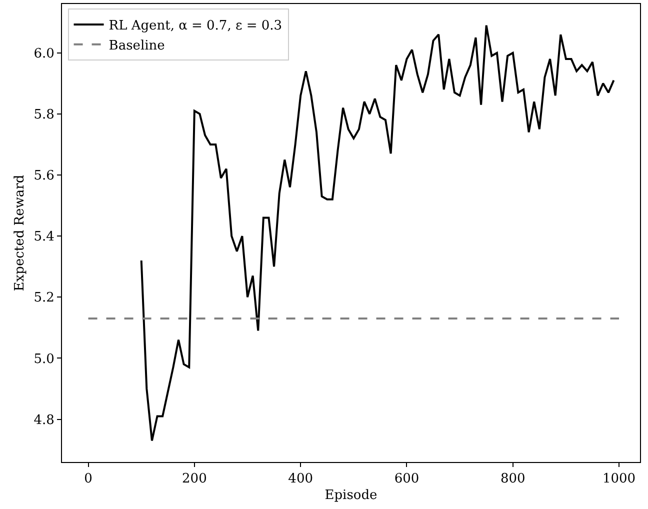  What do you see at coordinates (137, 46) in the screenshot?
I see `legend-label: Baseline` at bounding box center [137, 46].